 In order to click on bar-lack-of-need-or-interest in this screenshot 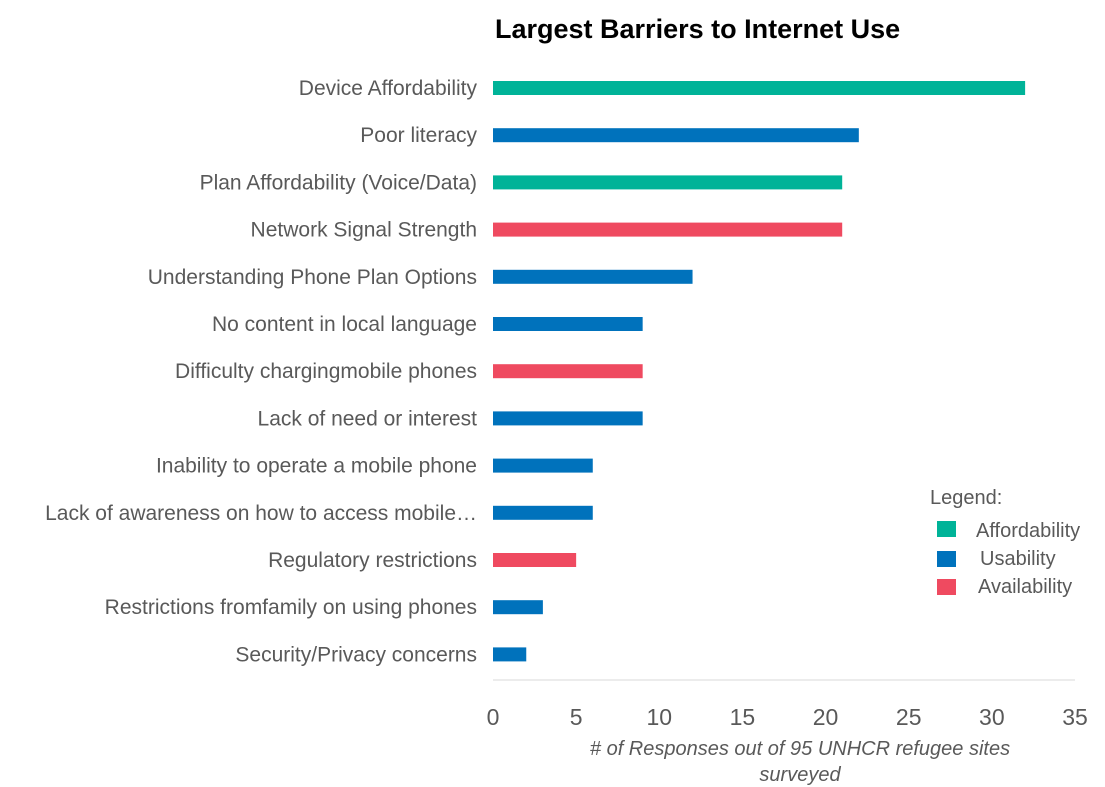, I will do `click(568, 418)`.